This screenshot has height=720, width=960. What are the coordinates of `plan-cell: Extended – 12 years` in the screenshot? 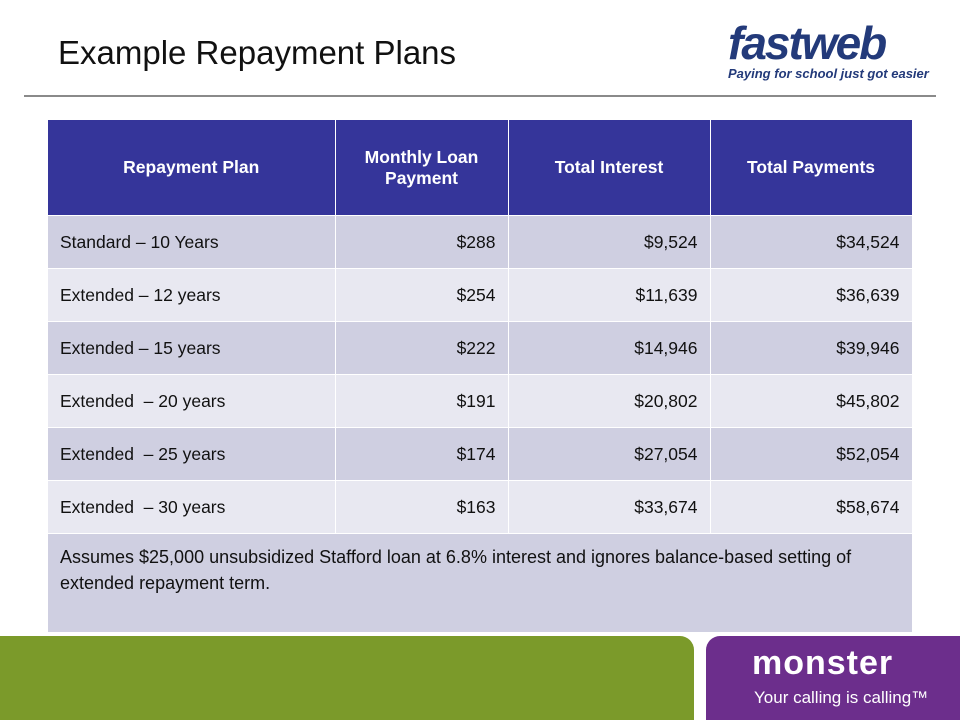 It's located at (192, 295).